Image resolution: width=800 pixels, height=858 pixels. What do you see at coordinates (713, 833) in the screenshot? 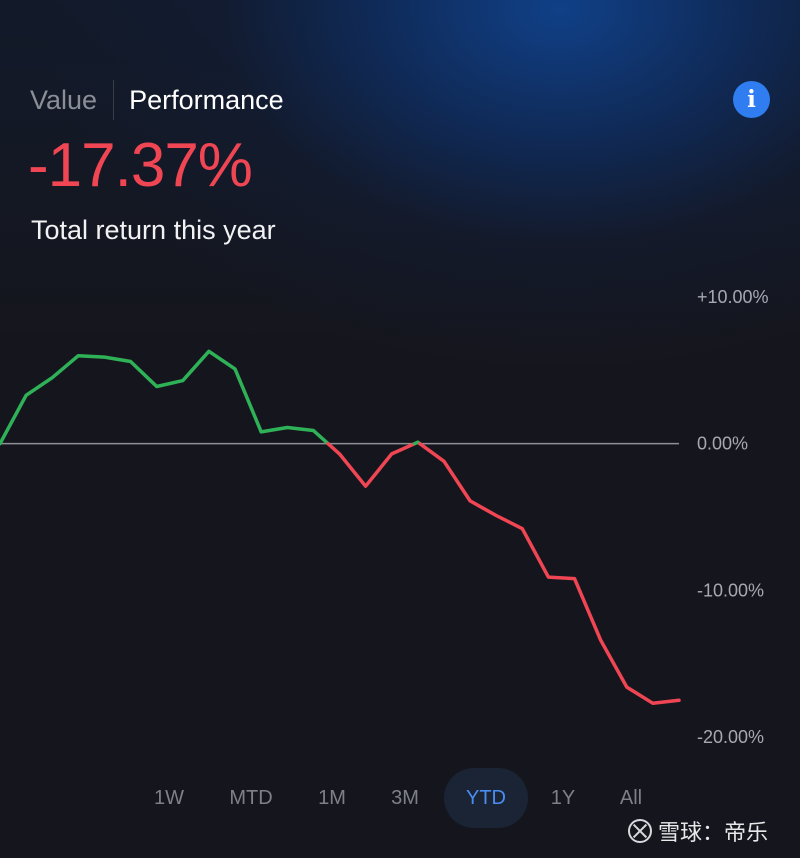
I see `watermark-text: 雪球：帝乐` at bounding box center [713, 833].